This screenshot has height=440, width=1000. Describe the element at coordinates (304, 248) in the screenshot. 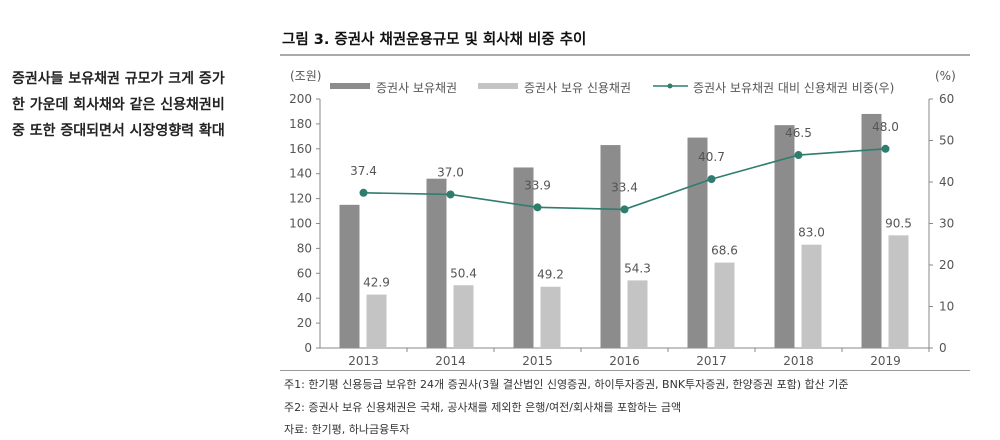

I see `y-tick-label: 80` at that location.